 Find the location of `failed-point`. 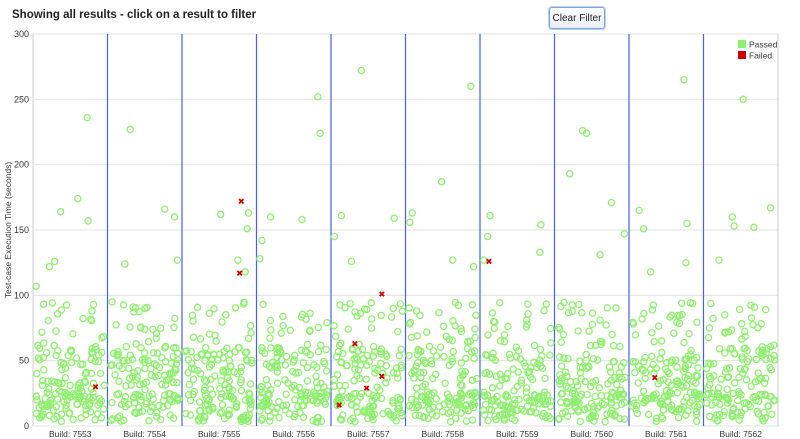

failed-point is located at coordinates (489, 261).